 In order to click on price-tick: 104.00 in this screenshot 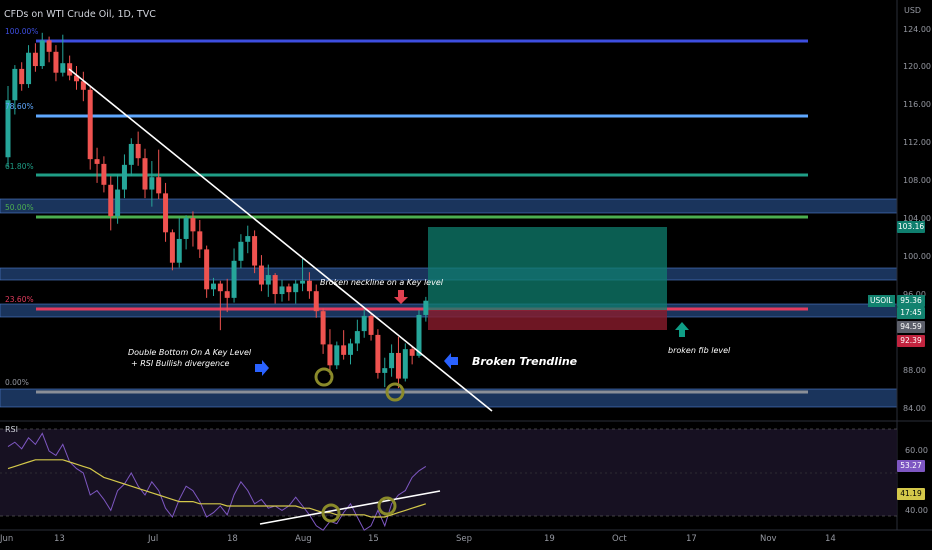, I will do `click(917, 218)`.